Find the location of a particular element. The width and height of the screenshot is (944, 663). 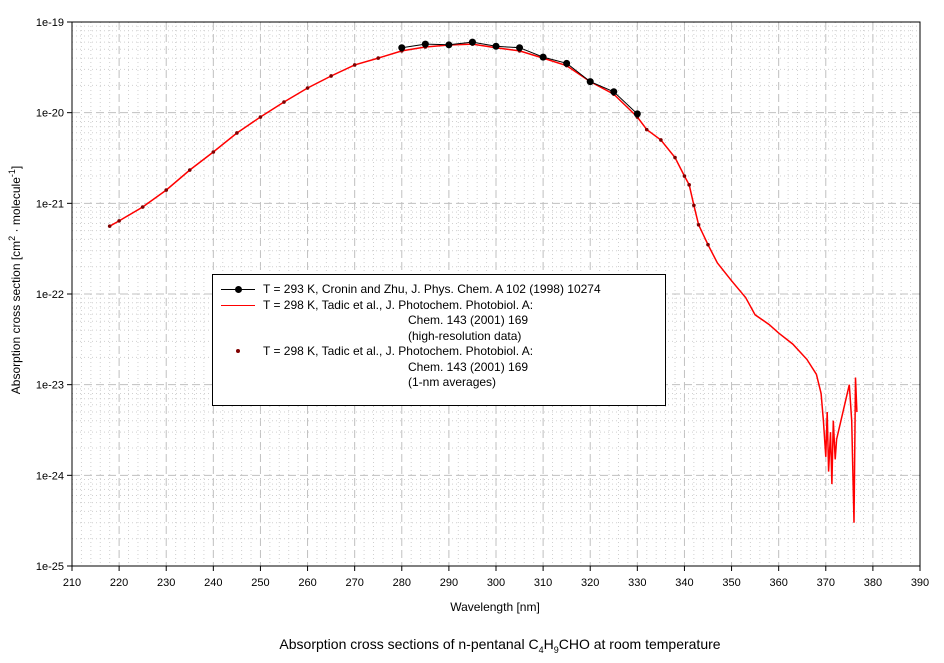

x-tick-label: 350 is located at coordinates (731, 583).